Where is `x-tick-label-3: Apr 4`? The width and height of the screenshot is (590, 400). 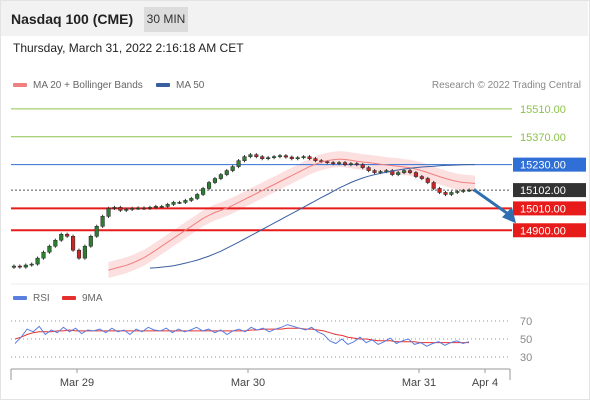
x-tick-label-3: Apr 4 is located at coordinates (485, 383).